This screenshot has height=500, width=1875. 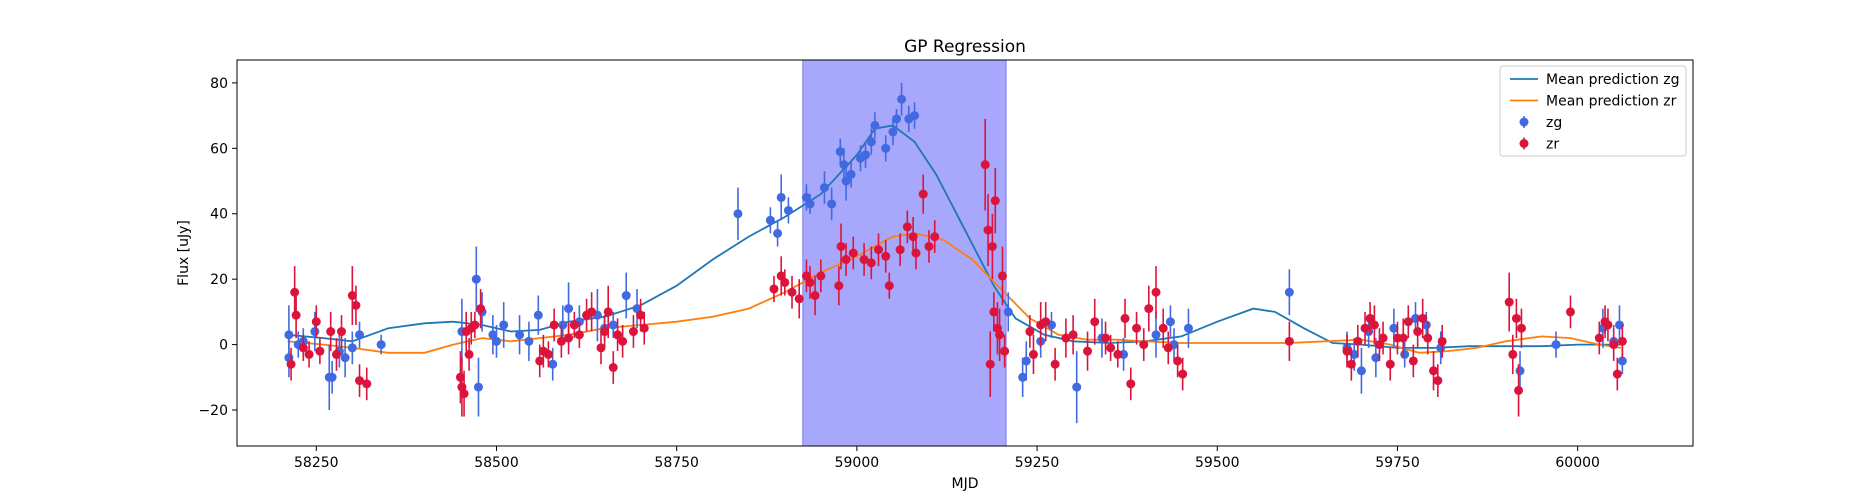 What do you see at coordinates (965, 47) in the screenshot?
I see `chart-title: GP Regression` at bounding box center [965, 47].